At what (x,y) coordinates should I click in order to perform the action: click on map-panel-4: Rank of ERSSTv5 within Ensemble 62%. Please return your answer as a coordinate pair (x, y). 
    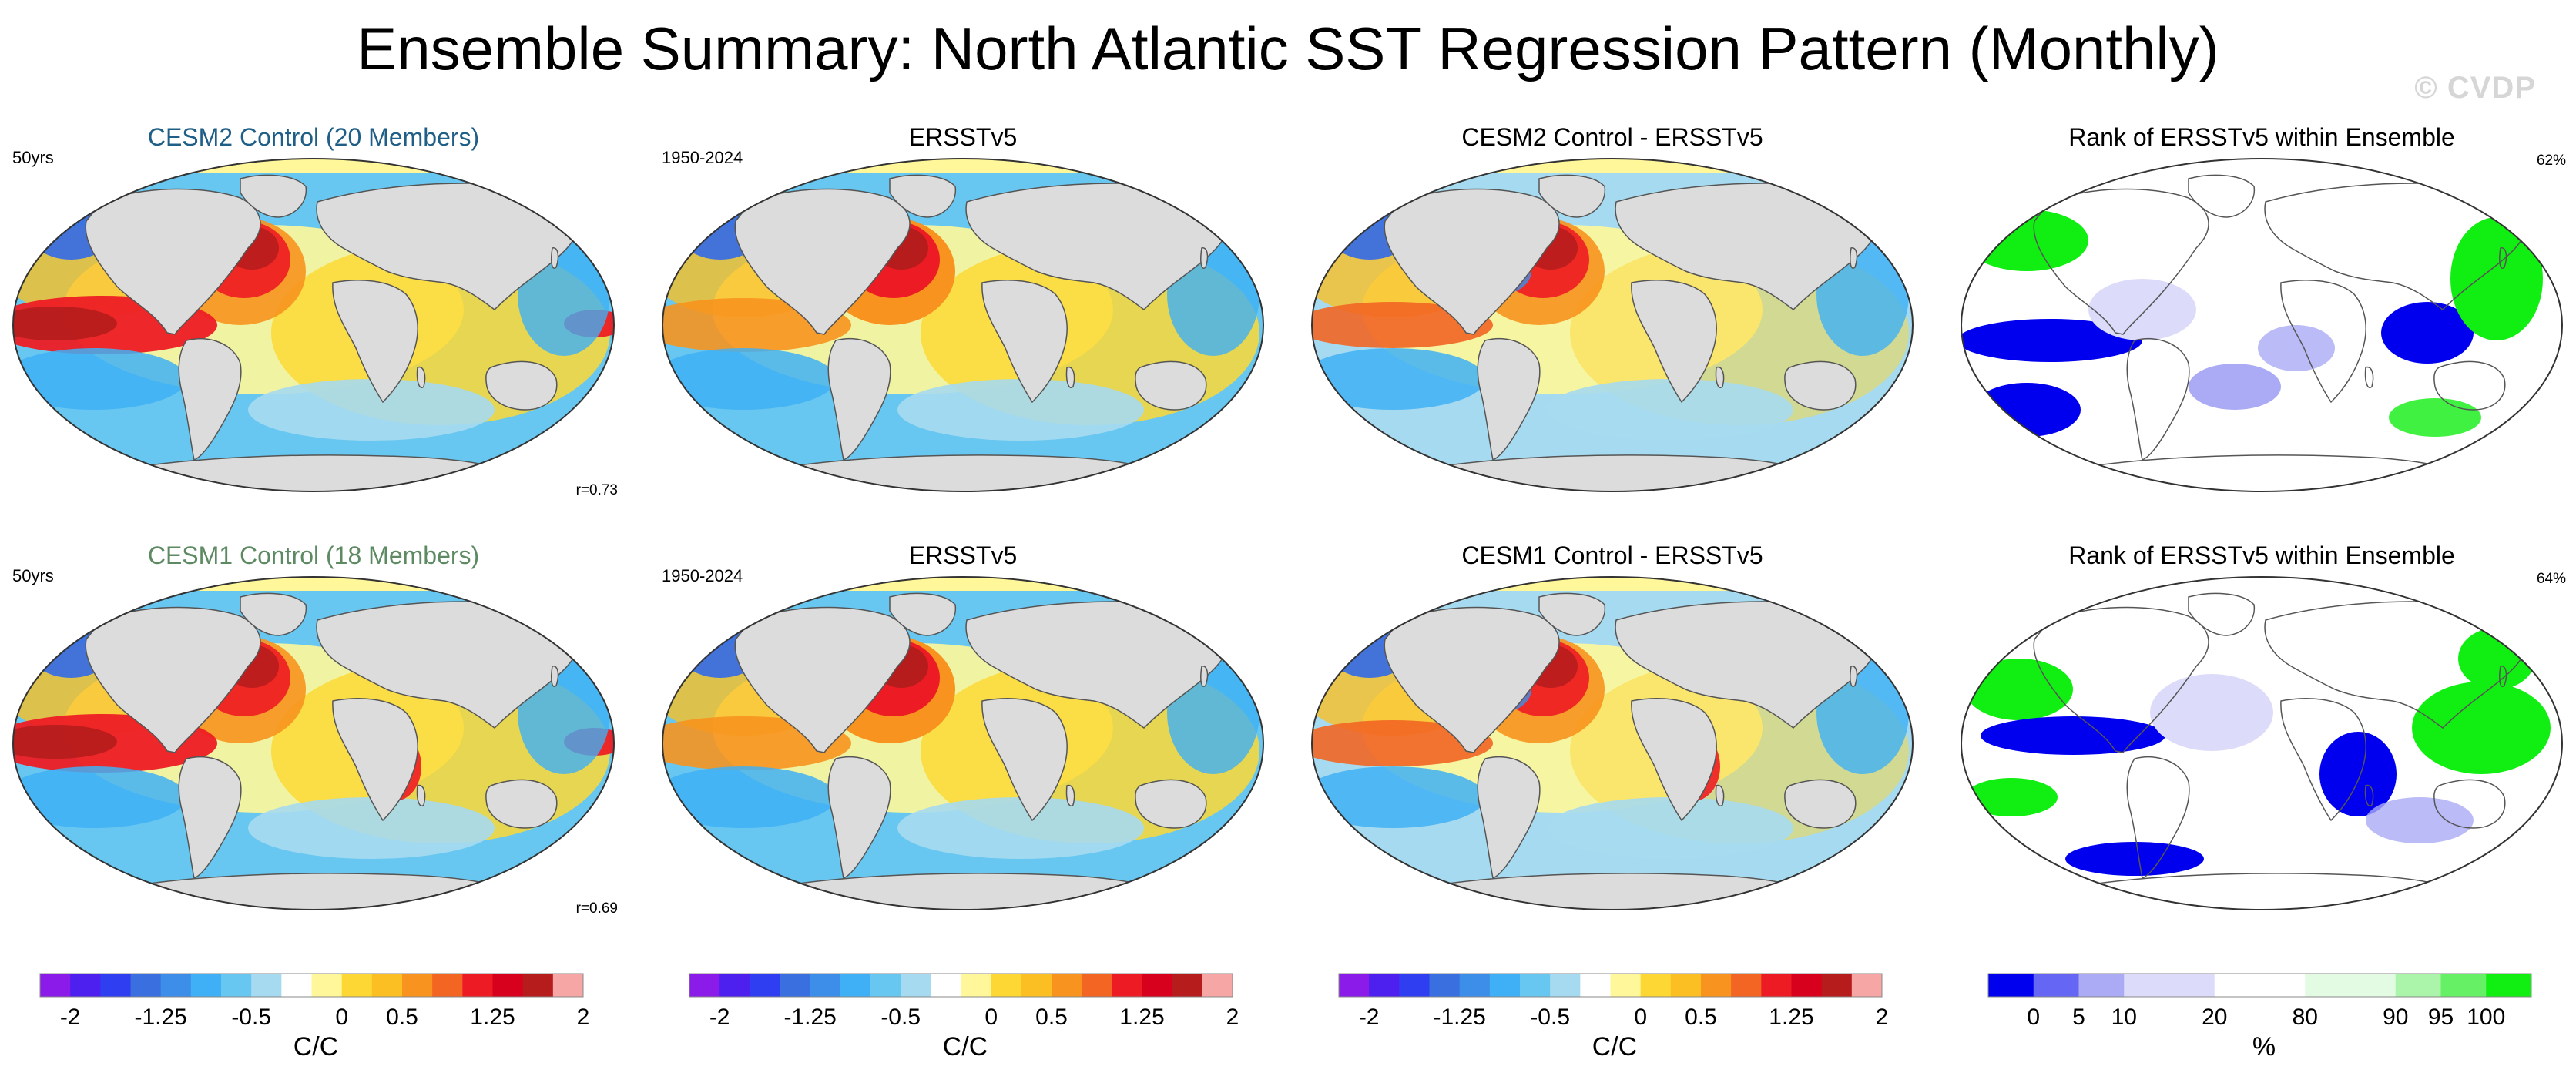
    Looking at the image, I should click on (2261, 312).